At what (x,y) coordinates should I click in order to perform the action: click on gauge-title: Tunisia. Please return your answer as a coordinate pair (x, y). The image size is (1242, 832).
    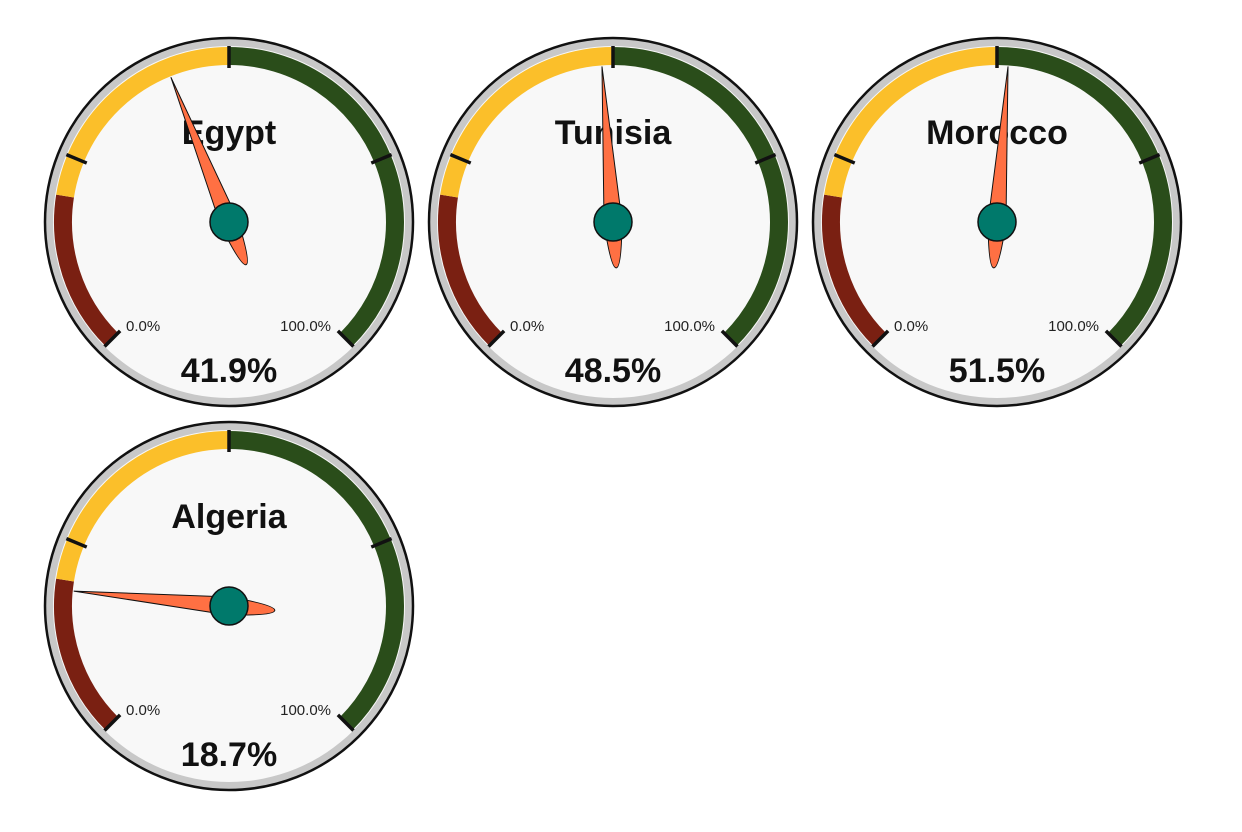
    Looking at the image, I should click on (614, 133).